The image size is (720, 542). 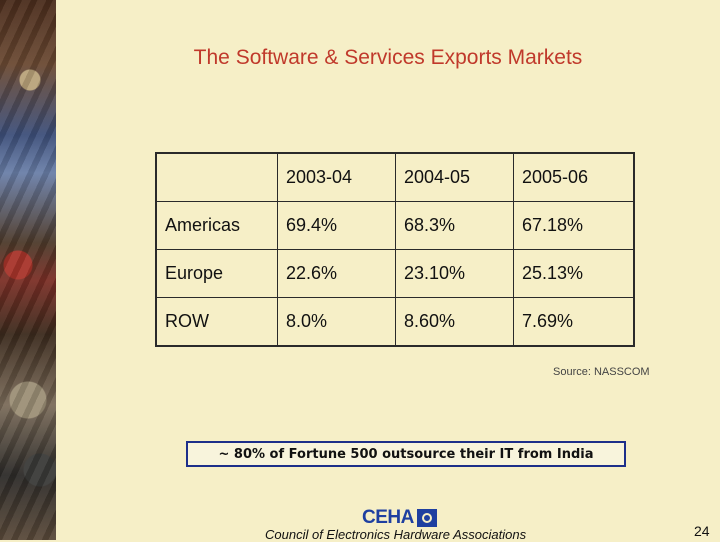 I want to click on table-cell: Europe, so click(x=216, y=273).